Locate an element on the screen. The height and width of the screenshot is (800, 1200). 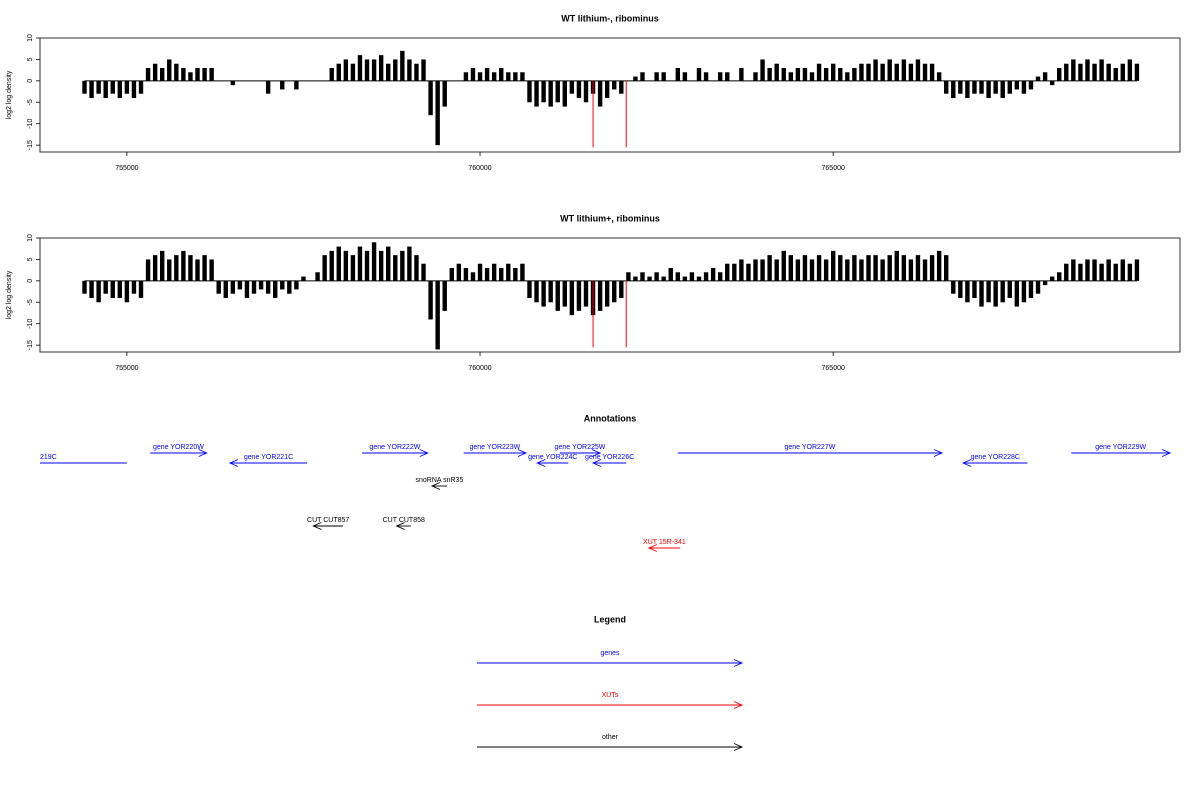
y-tick-label: -15 is located at coordinates (30, 145).